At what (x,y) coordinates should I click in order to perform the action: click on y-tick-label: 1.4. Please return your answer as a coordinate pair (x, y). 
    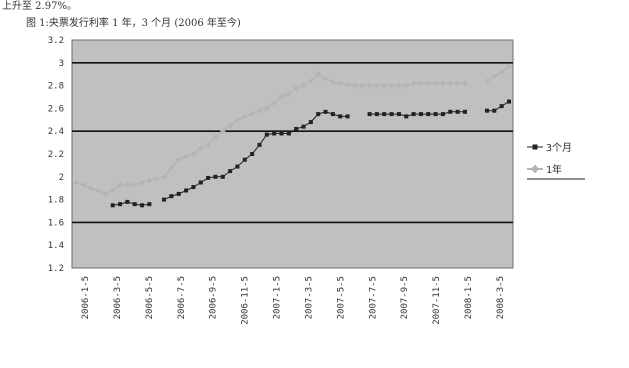
    Looking at the image, I should click on (56, 246).